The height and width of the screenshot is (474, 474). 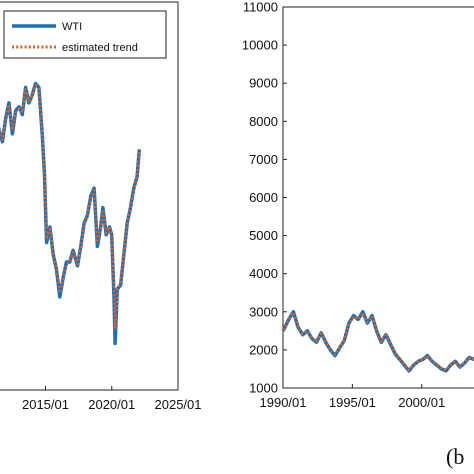 I want to click on right-y-tick-label: 1000, so click(x=263, y=388).